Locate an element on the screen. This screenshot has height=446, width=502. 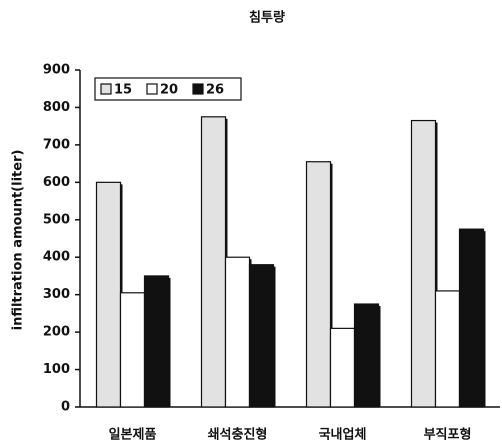
x-tick-label: 부직포형 is located at coordinates (448, 435).